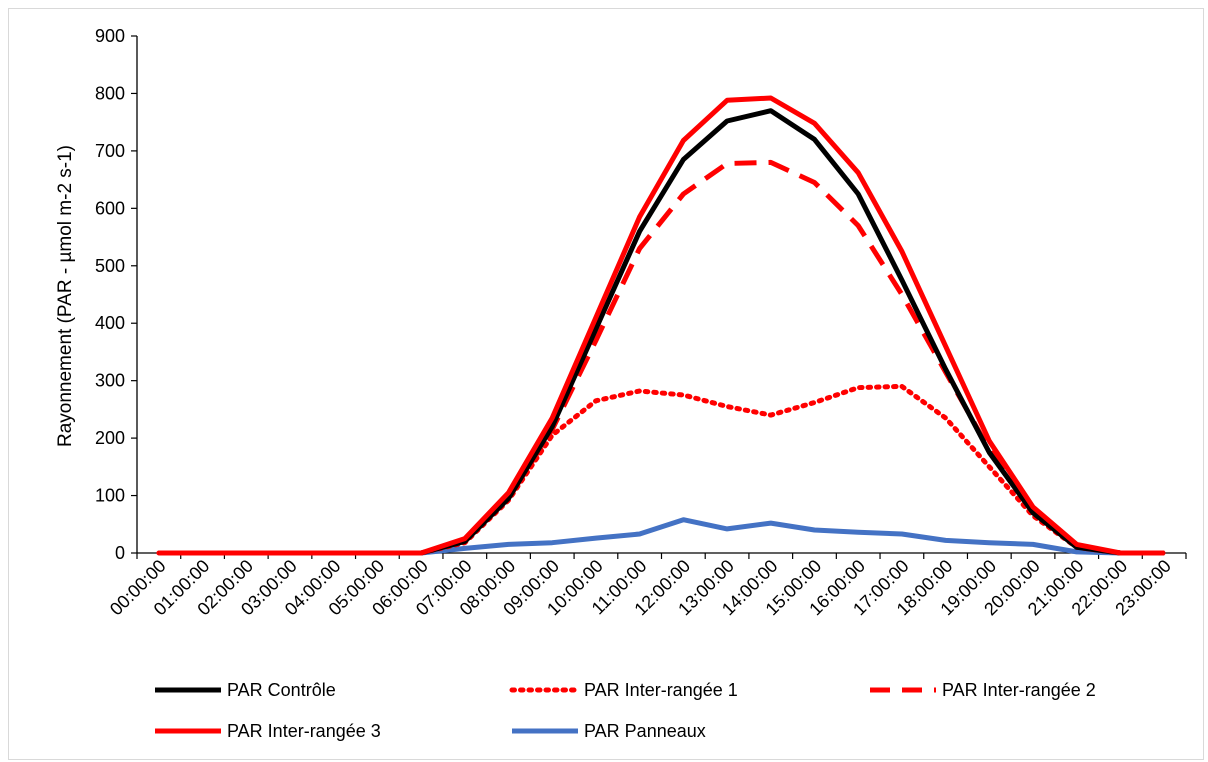 This screenshot has width=1208, height=762. What do you see at coordinates (116, 294) in the screenshot?
I see `y-tick-labels: 0 100 200 300 400 500 600 700 800 900` at bounding box center [116, 294].